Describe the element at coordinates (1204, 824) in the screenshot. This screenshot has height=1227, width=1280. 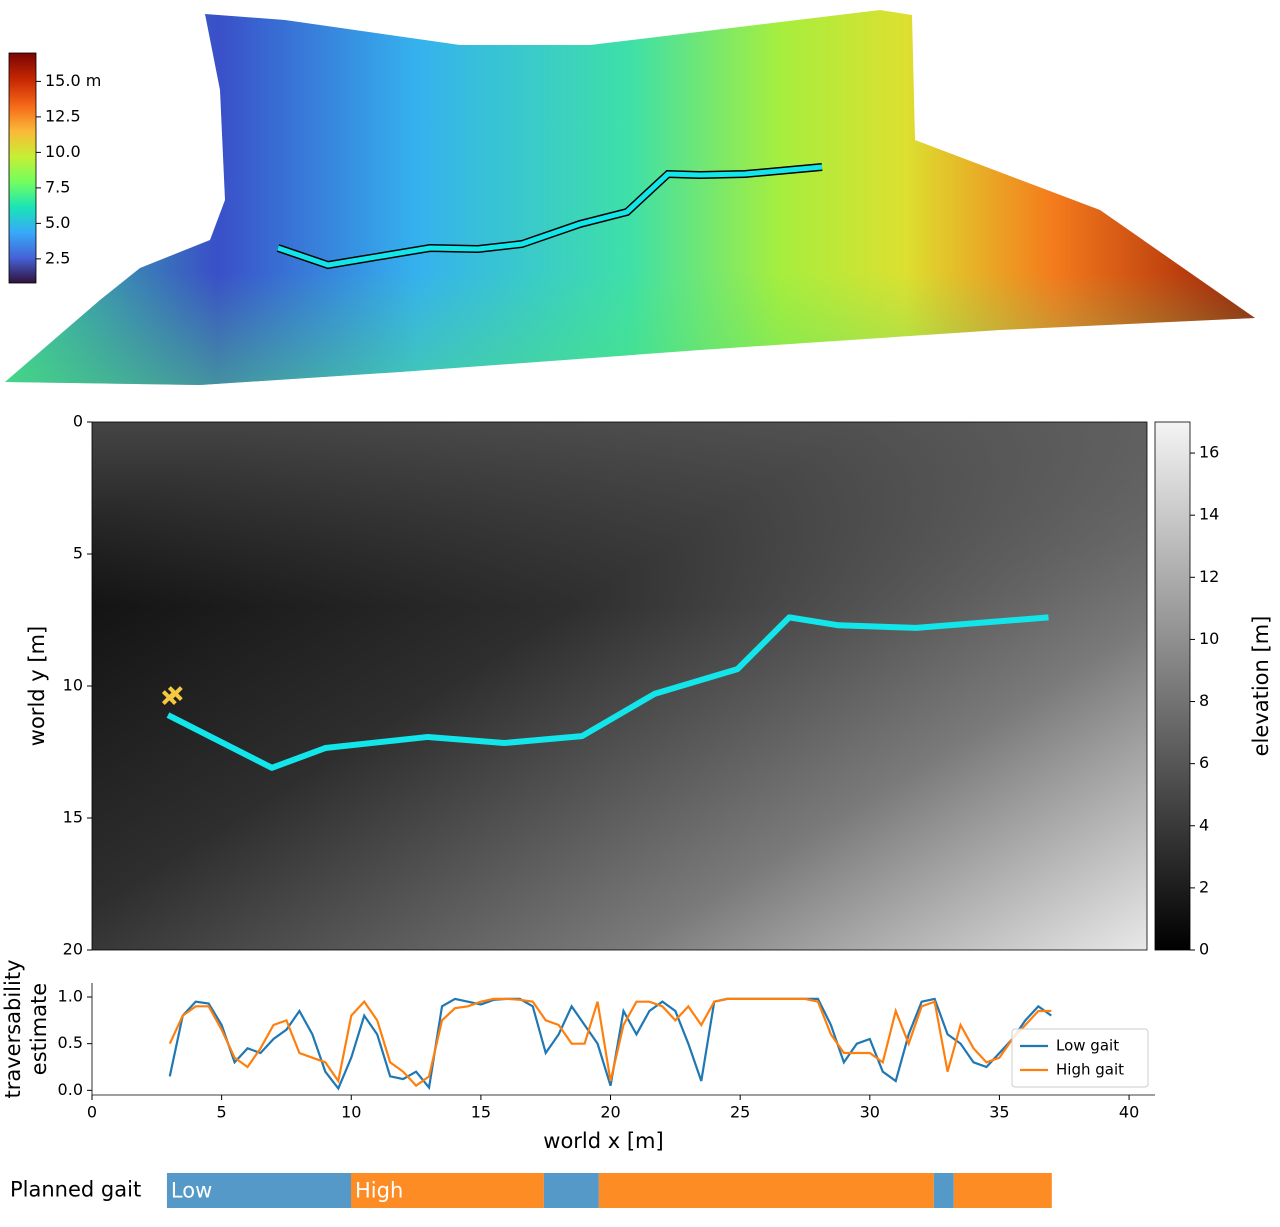
I see `colorbar-tick-label: 4` at that location.